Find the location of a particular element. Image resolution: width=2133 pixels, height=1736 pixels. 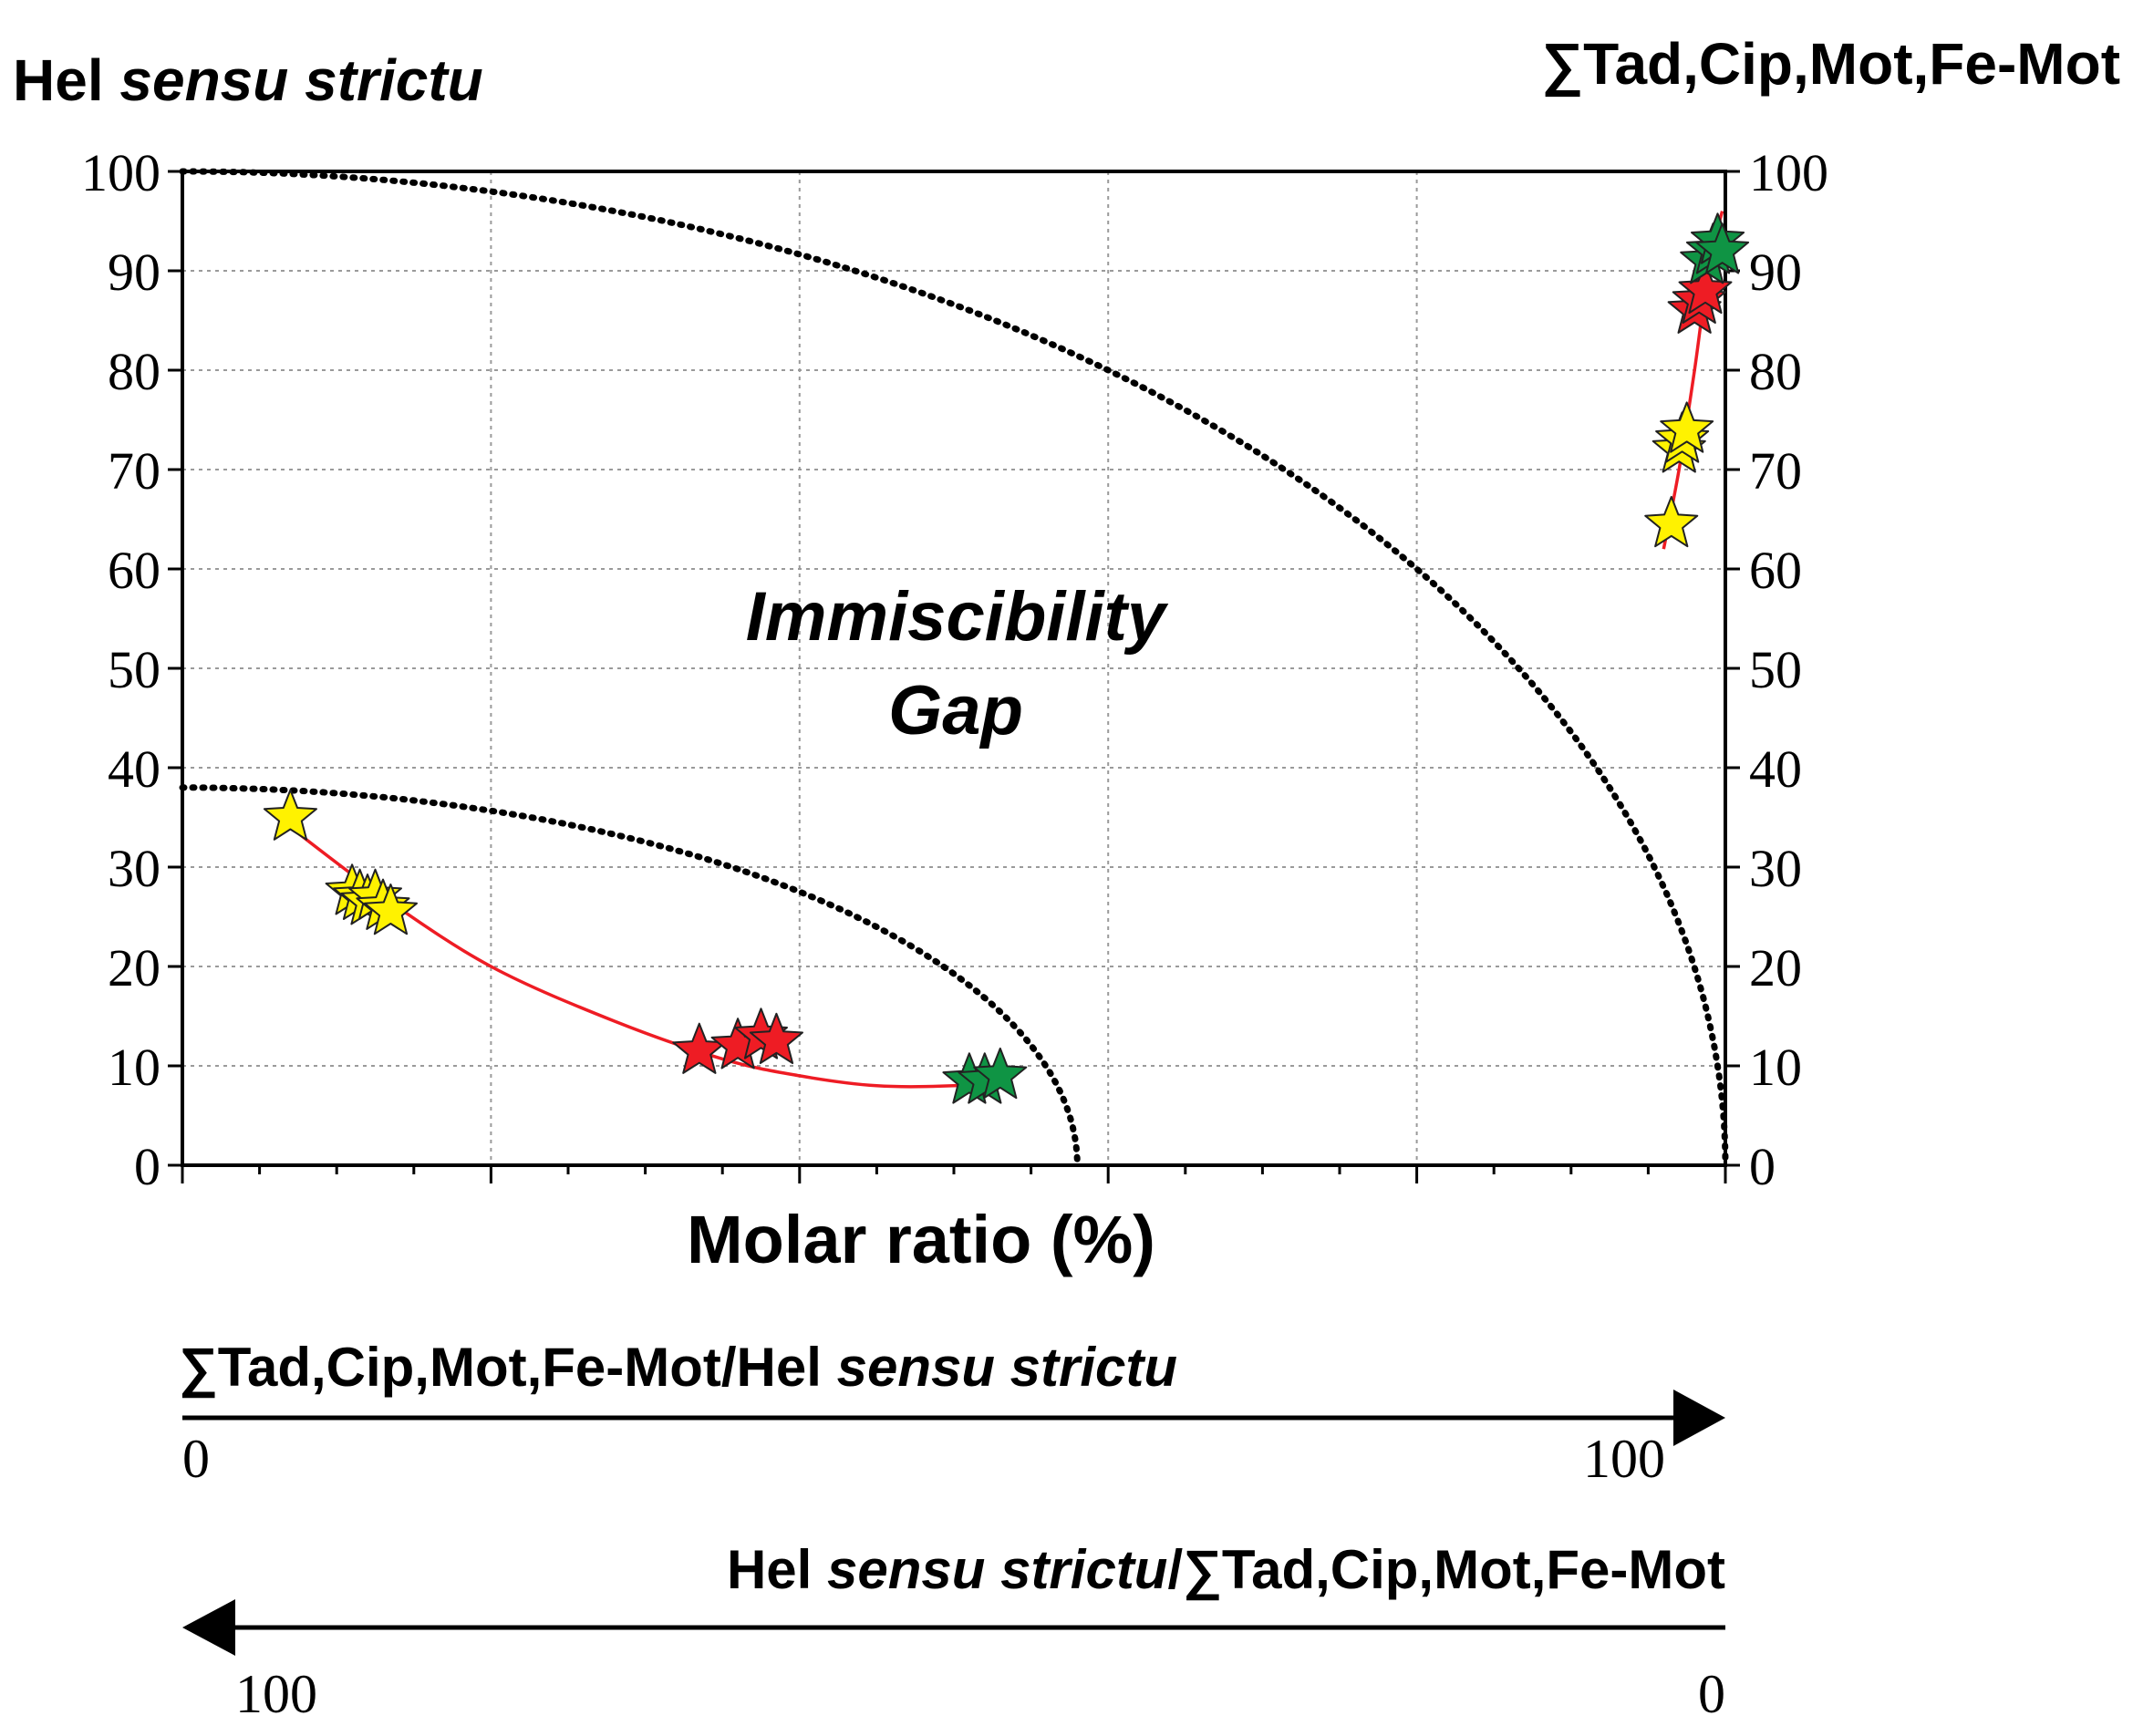

y-tick-label-right-70: 70 is located at coordinates (1775, 471).